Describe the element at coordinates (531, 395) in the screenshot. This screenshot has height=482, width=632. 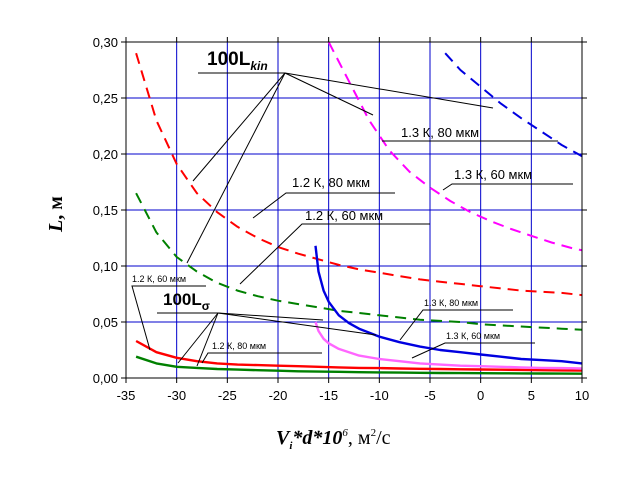
I see `x-tick-label: 5` at that location.